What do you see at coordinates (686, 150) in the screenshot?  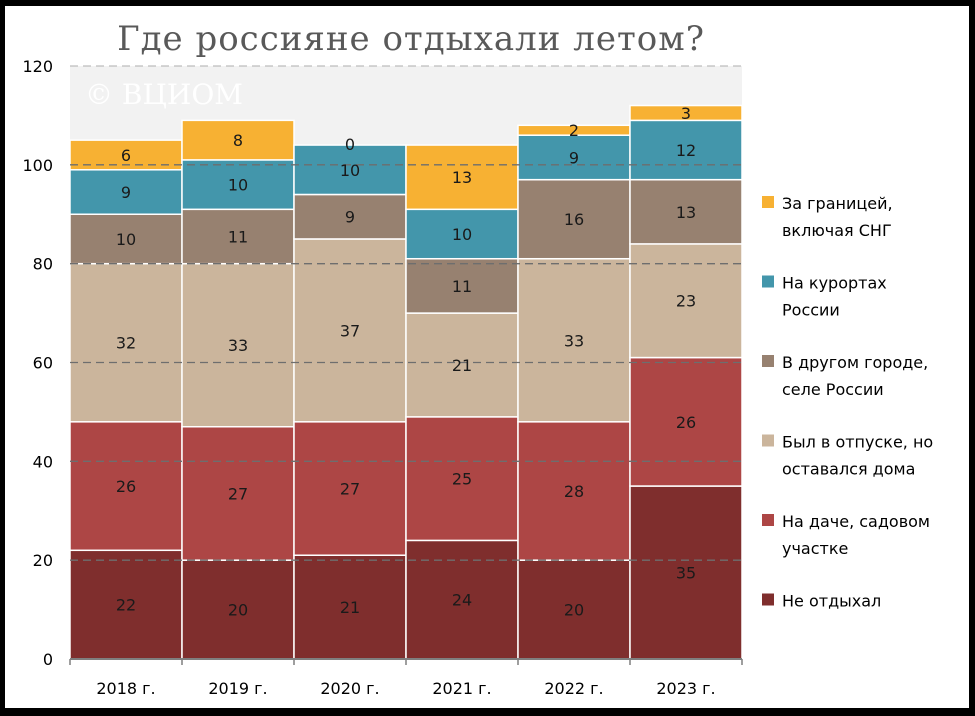 I see `data-label: 12` at bounding box center [686, 150].